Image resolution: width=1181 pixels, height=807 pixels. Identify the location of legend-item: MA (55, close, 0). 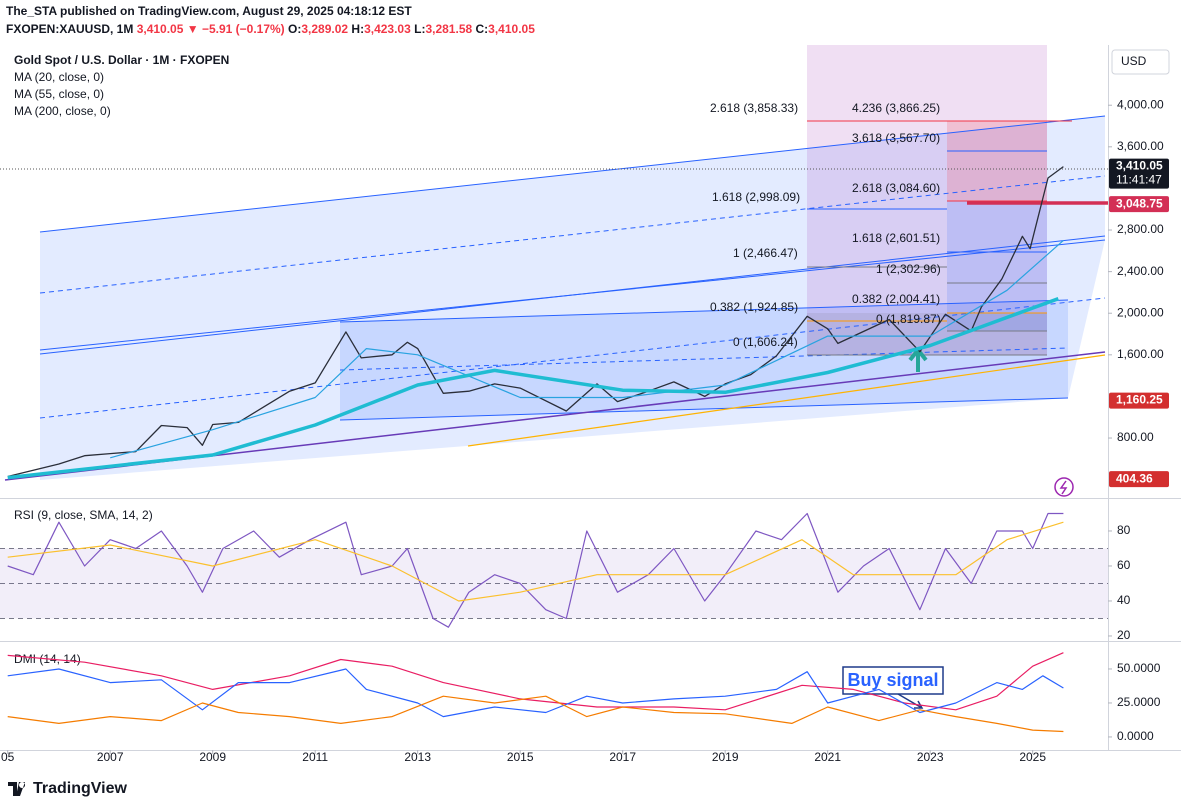
(59, 94).